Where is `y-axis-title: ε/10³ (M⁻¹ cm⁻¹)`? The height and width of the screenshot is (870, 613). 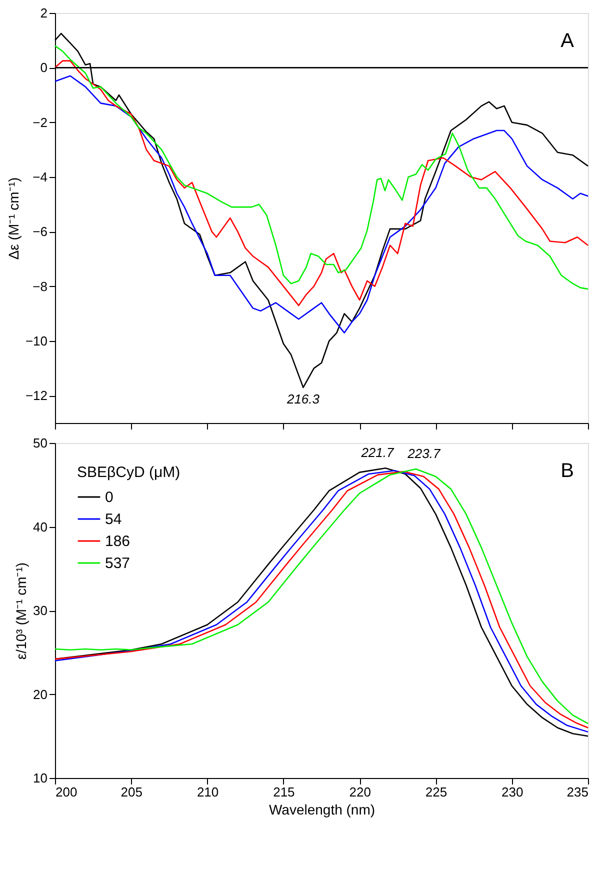 y-axis-title: ε/10³ (M⁻¹ cm⁻¹) is located at coordinates (21, 611).